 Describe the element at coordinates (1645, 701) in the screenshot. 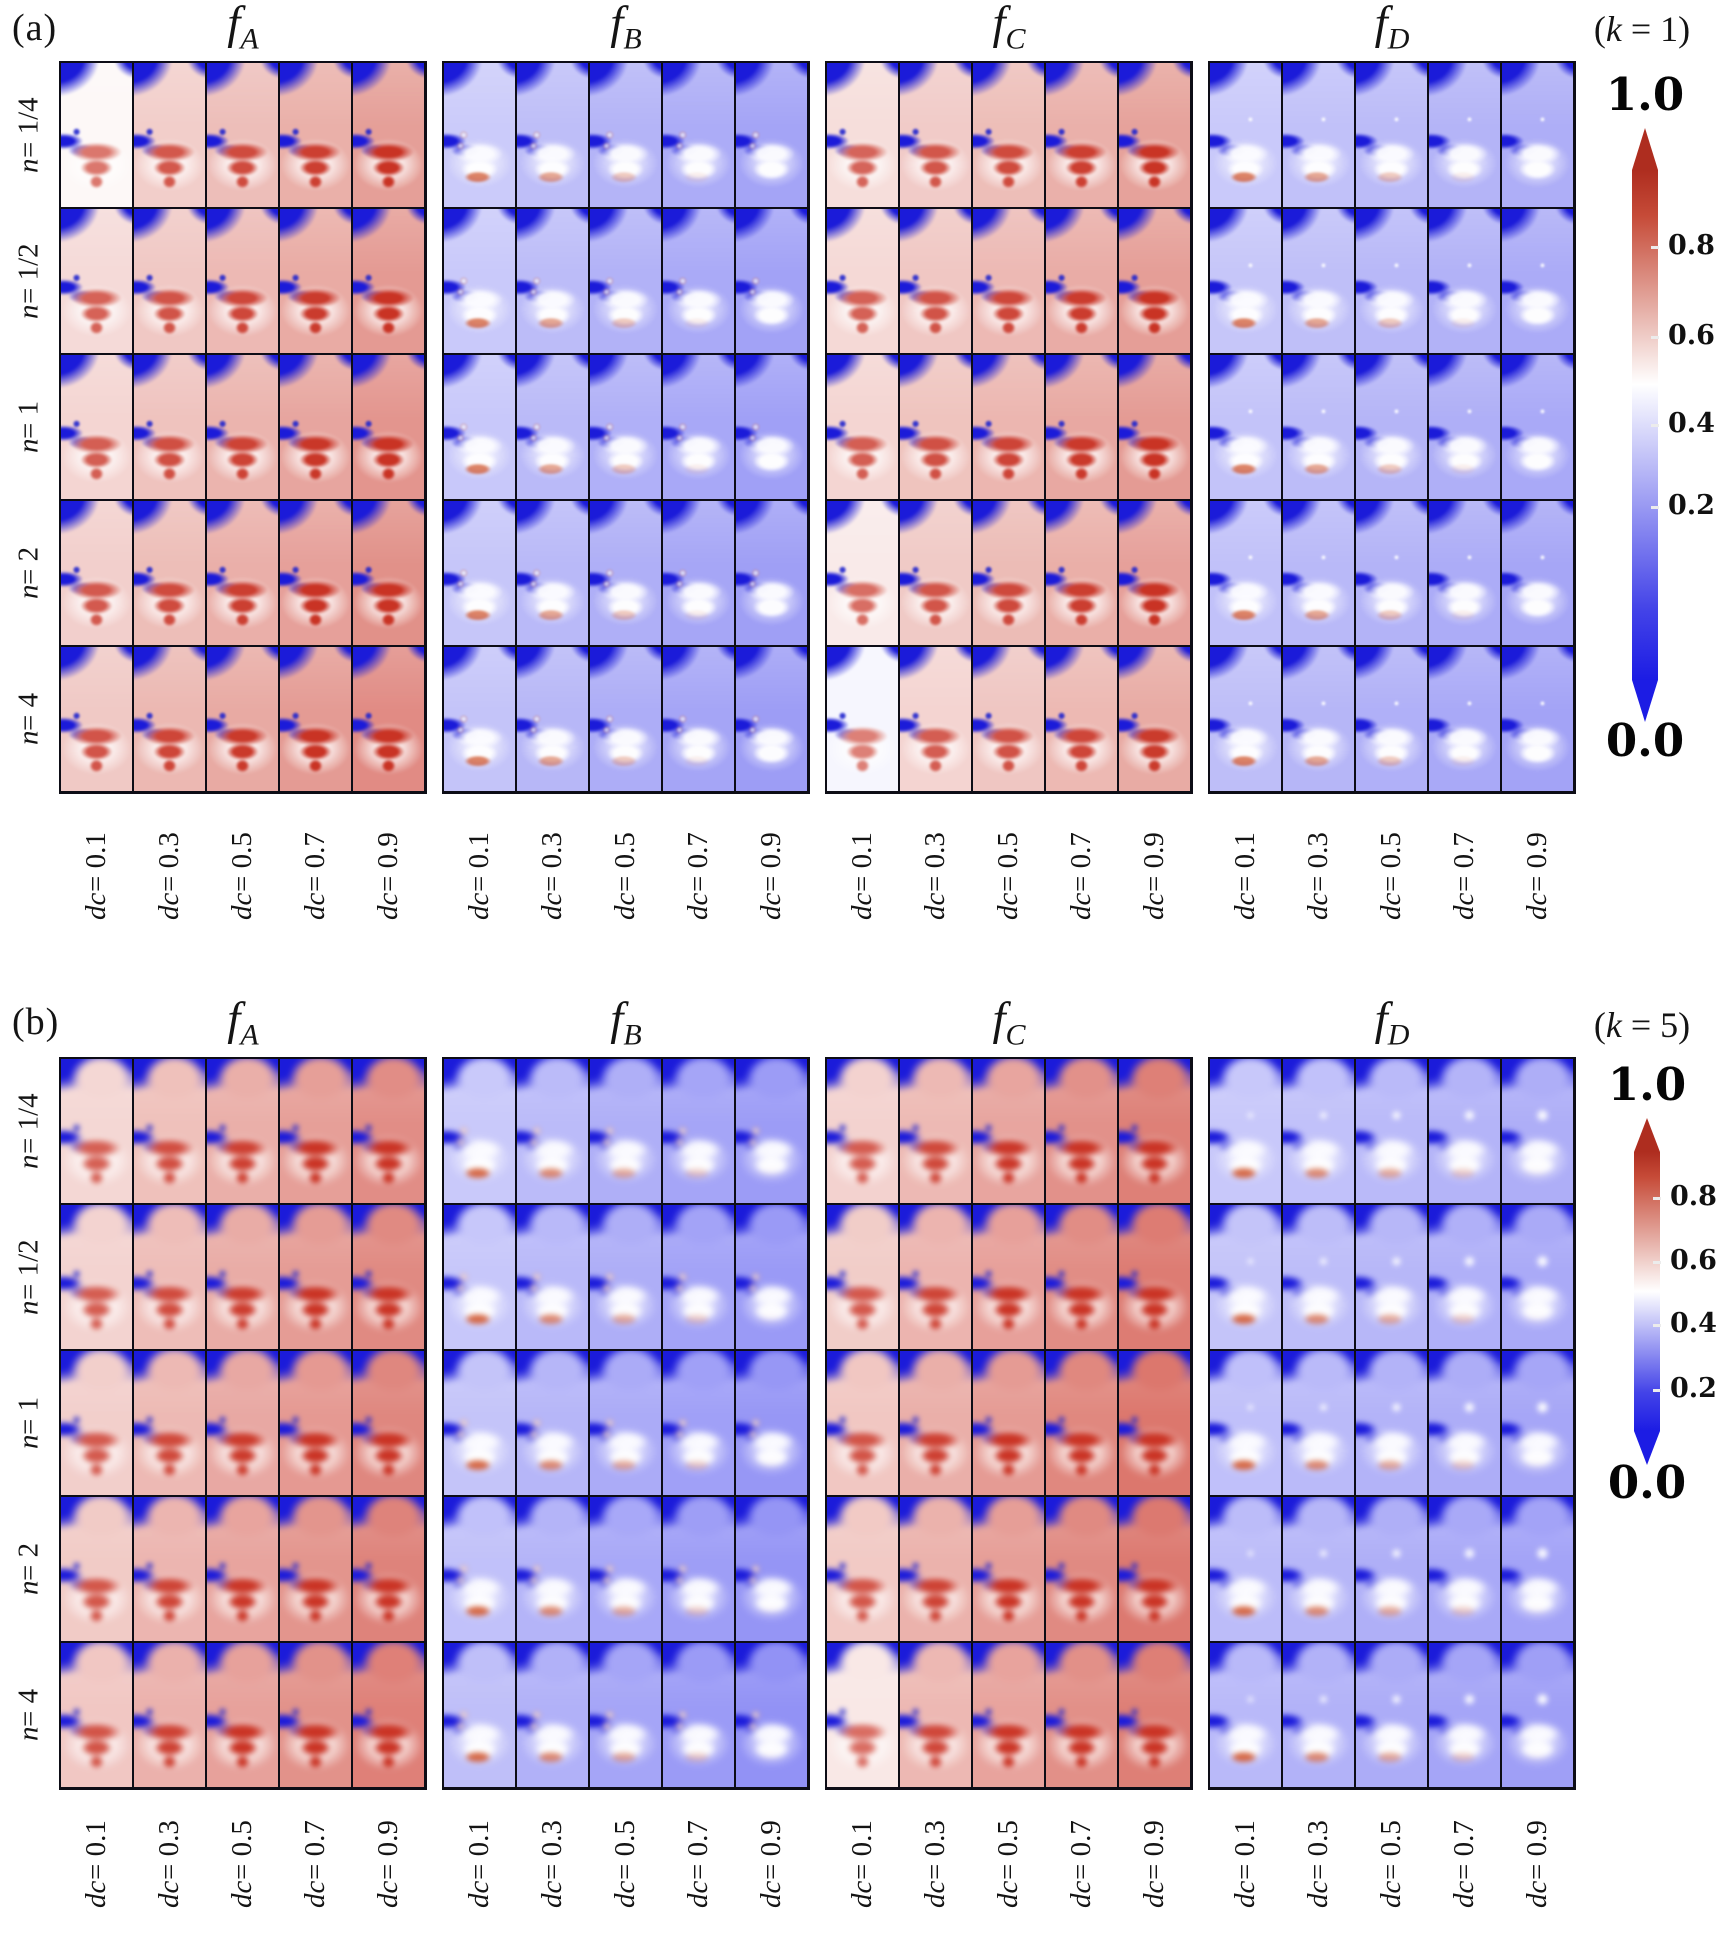

I see `colorbar-down-arrow-icon-a` at that location.